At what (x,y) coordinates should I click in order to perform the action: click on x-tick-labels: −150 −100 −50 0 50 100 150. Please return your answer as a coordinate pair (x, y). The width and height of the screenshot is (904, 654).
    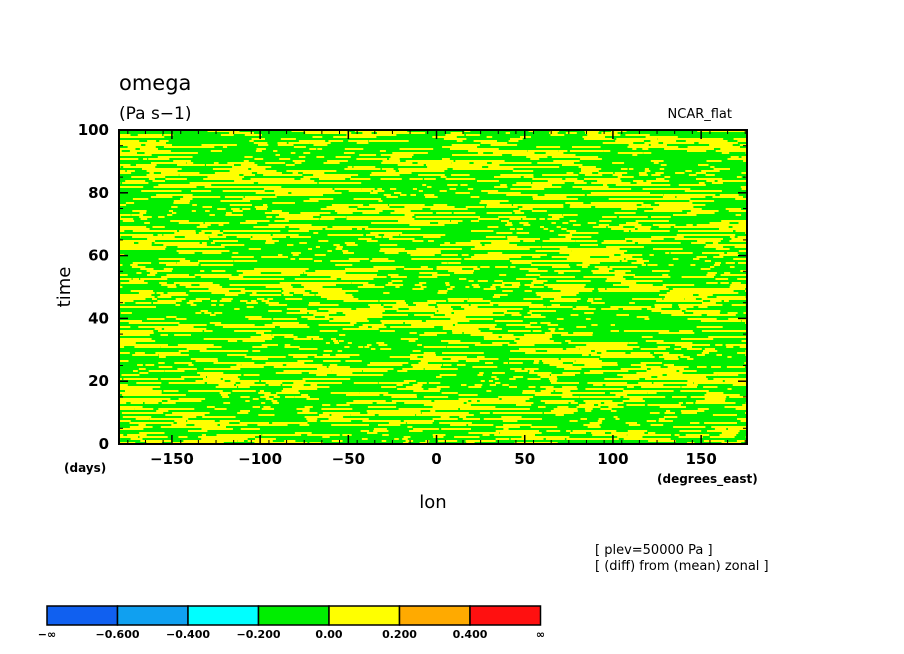
    Looking at the image, I should click on (433, 459).